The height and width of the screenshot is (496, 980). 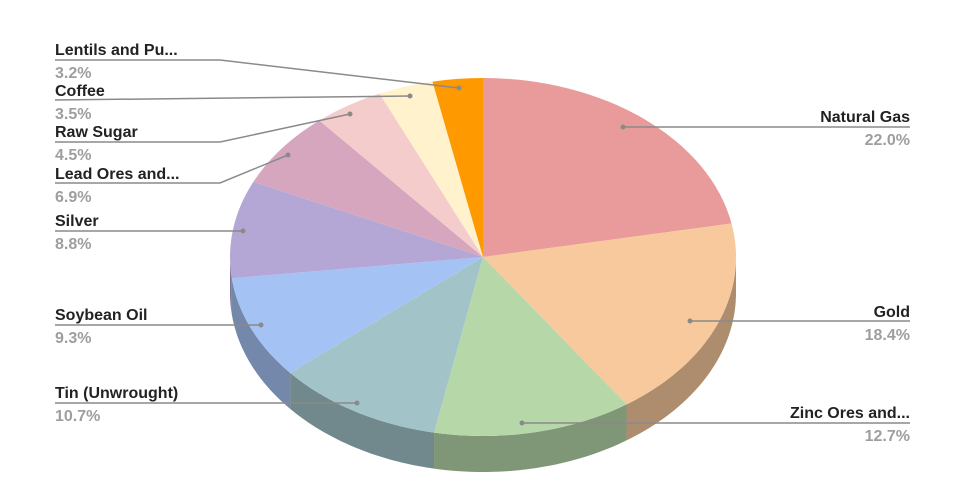 I want to click on slice-value-label: 4.5%, so click(x=73, y=155).